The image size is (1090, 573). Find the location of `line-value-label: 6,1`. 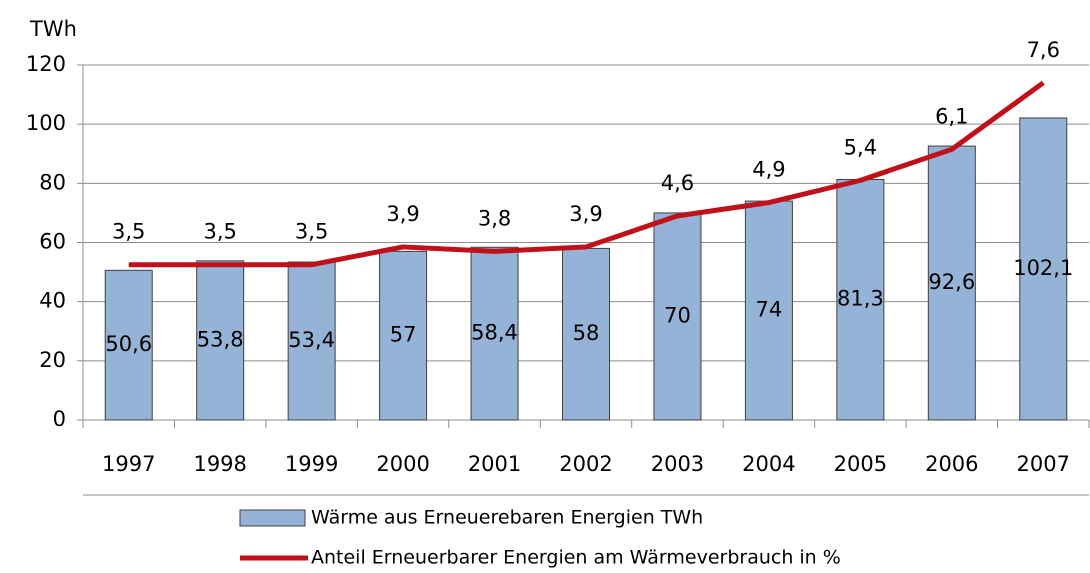

line-value-label: 6,1 is located at coordinates (951, 116).